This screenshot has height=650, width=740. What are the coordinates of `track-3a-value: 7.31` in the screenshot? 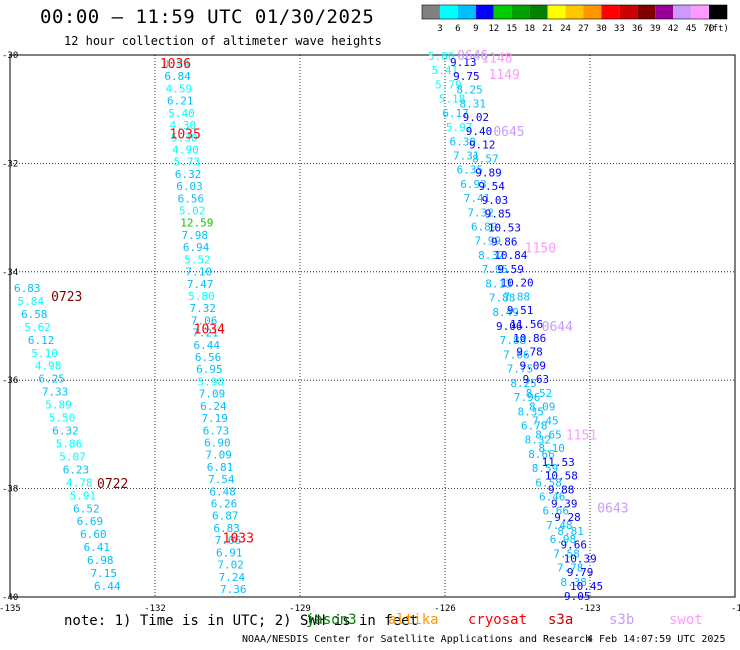 It's located at (466, 155).